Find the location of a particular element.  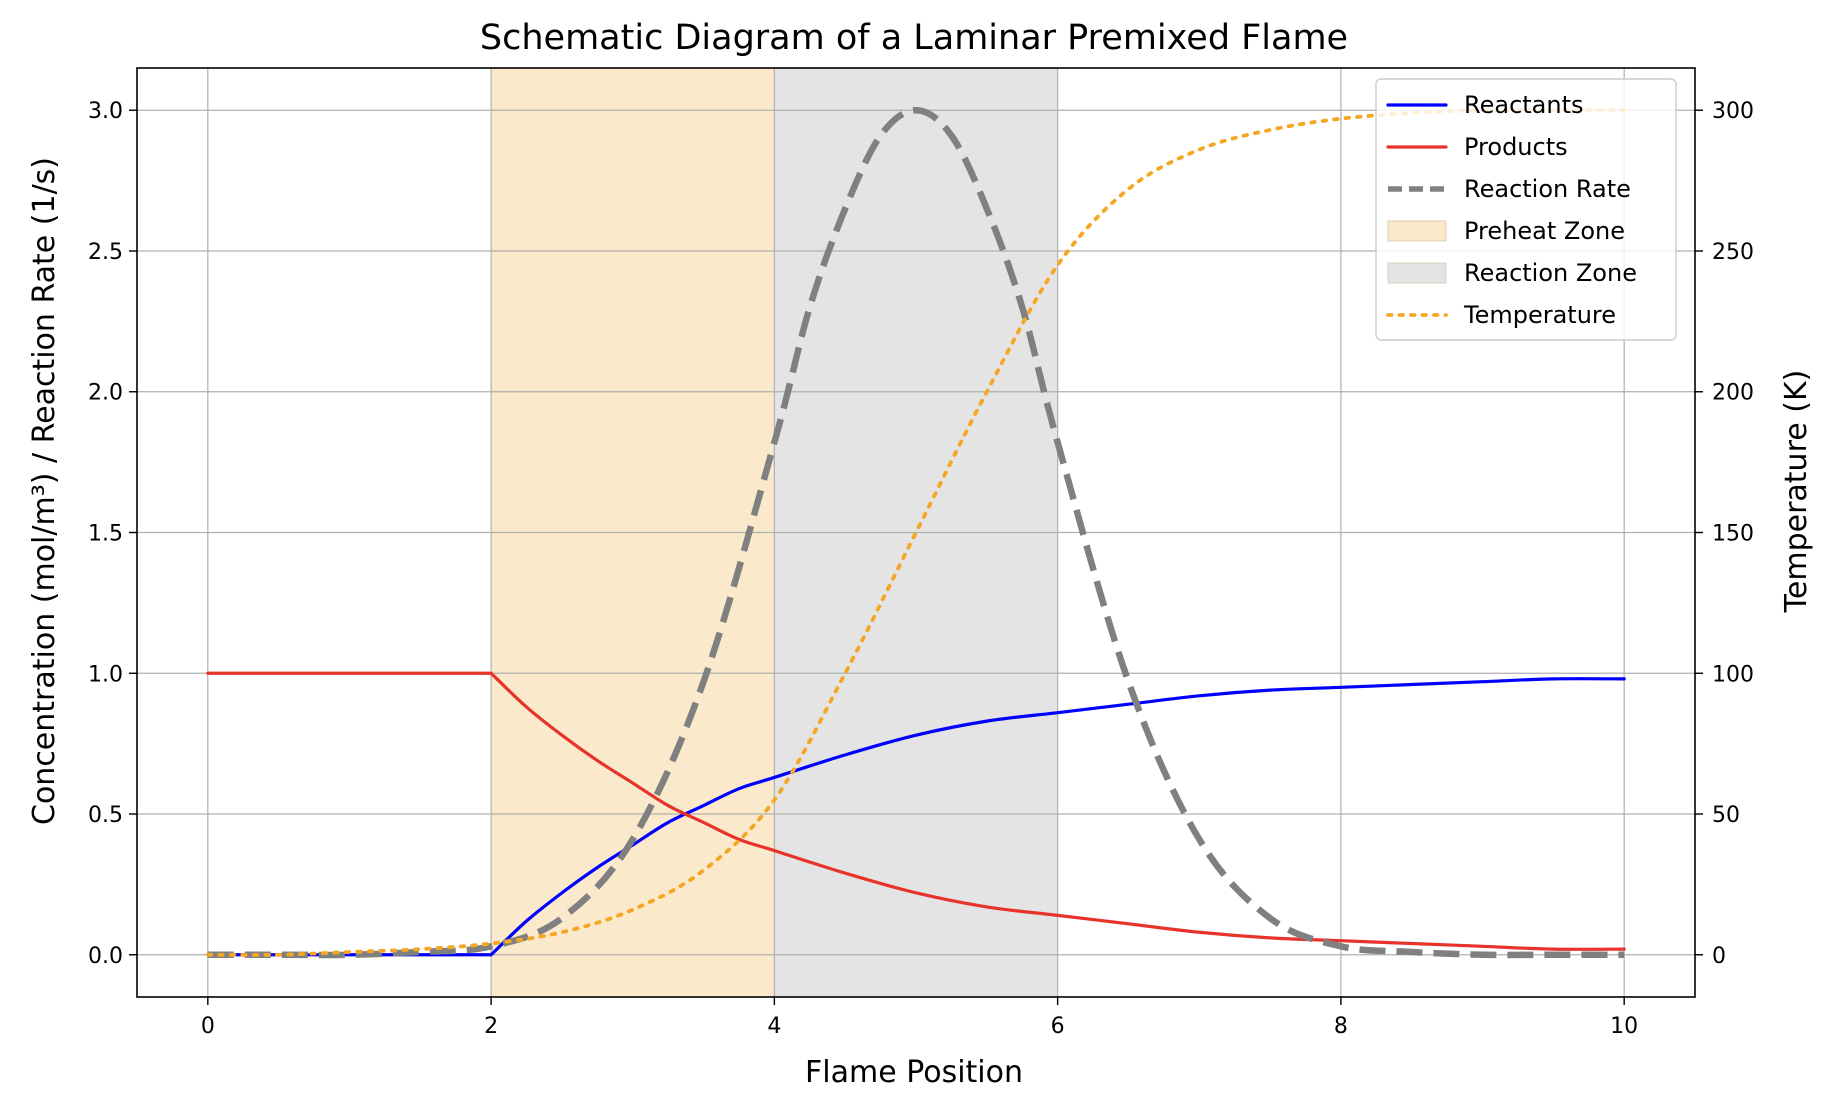

x-tick-label: 8 is located at coordinates (1341, 1026).